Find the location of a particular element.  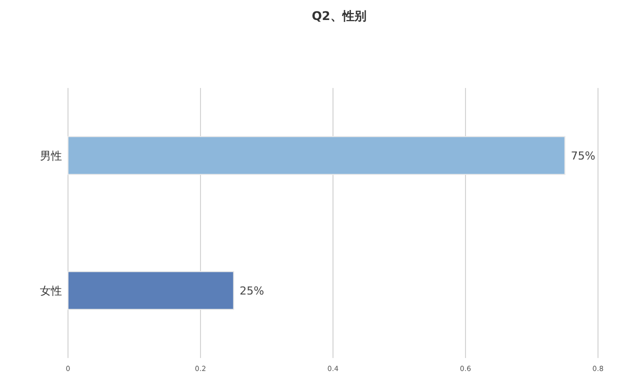

data-label: 75% is located at coordinates (583, 156).